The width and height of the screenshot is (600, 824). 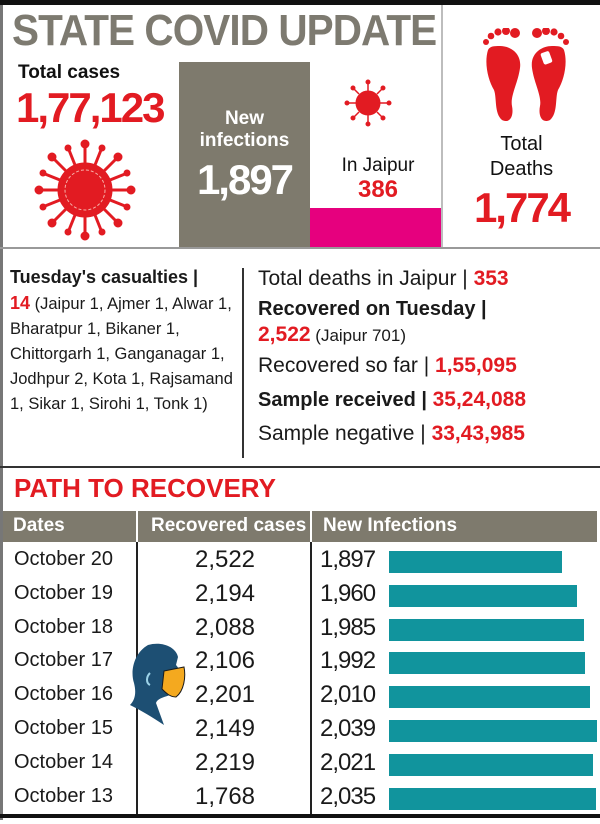 I want to click on header-new-infections: New Infections, so click(x=390, y=525).